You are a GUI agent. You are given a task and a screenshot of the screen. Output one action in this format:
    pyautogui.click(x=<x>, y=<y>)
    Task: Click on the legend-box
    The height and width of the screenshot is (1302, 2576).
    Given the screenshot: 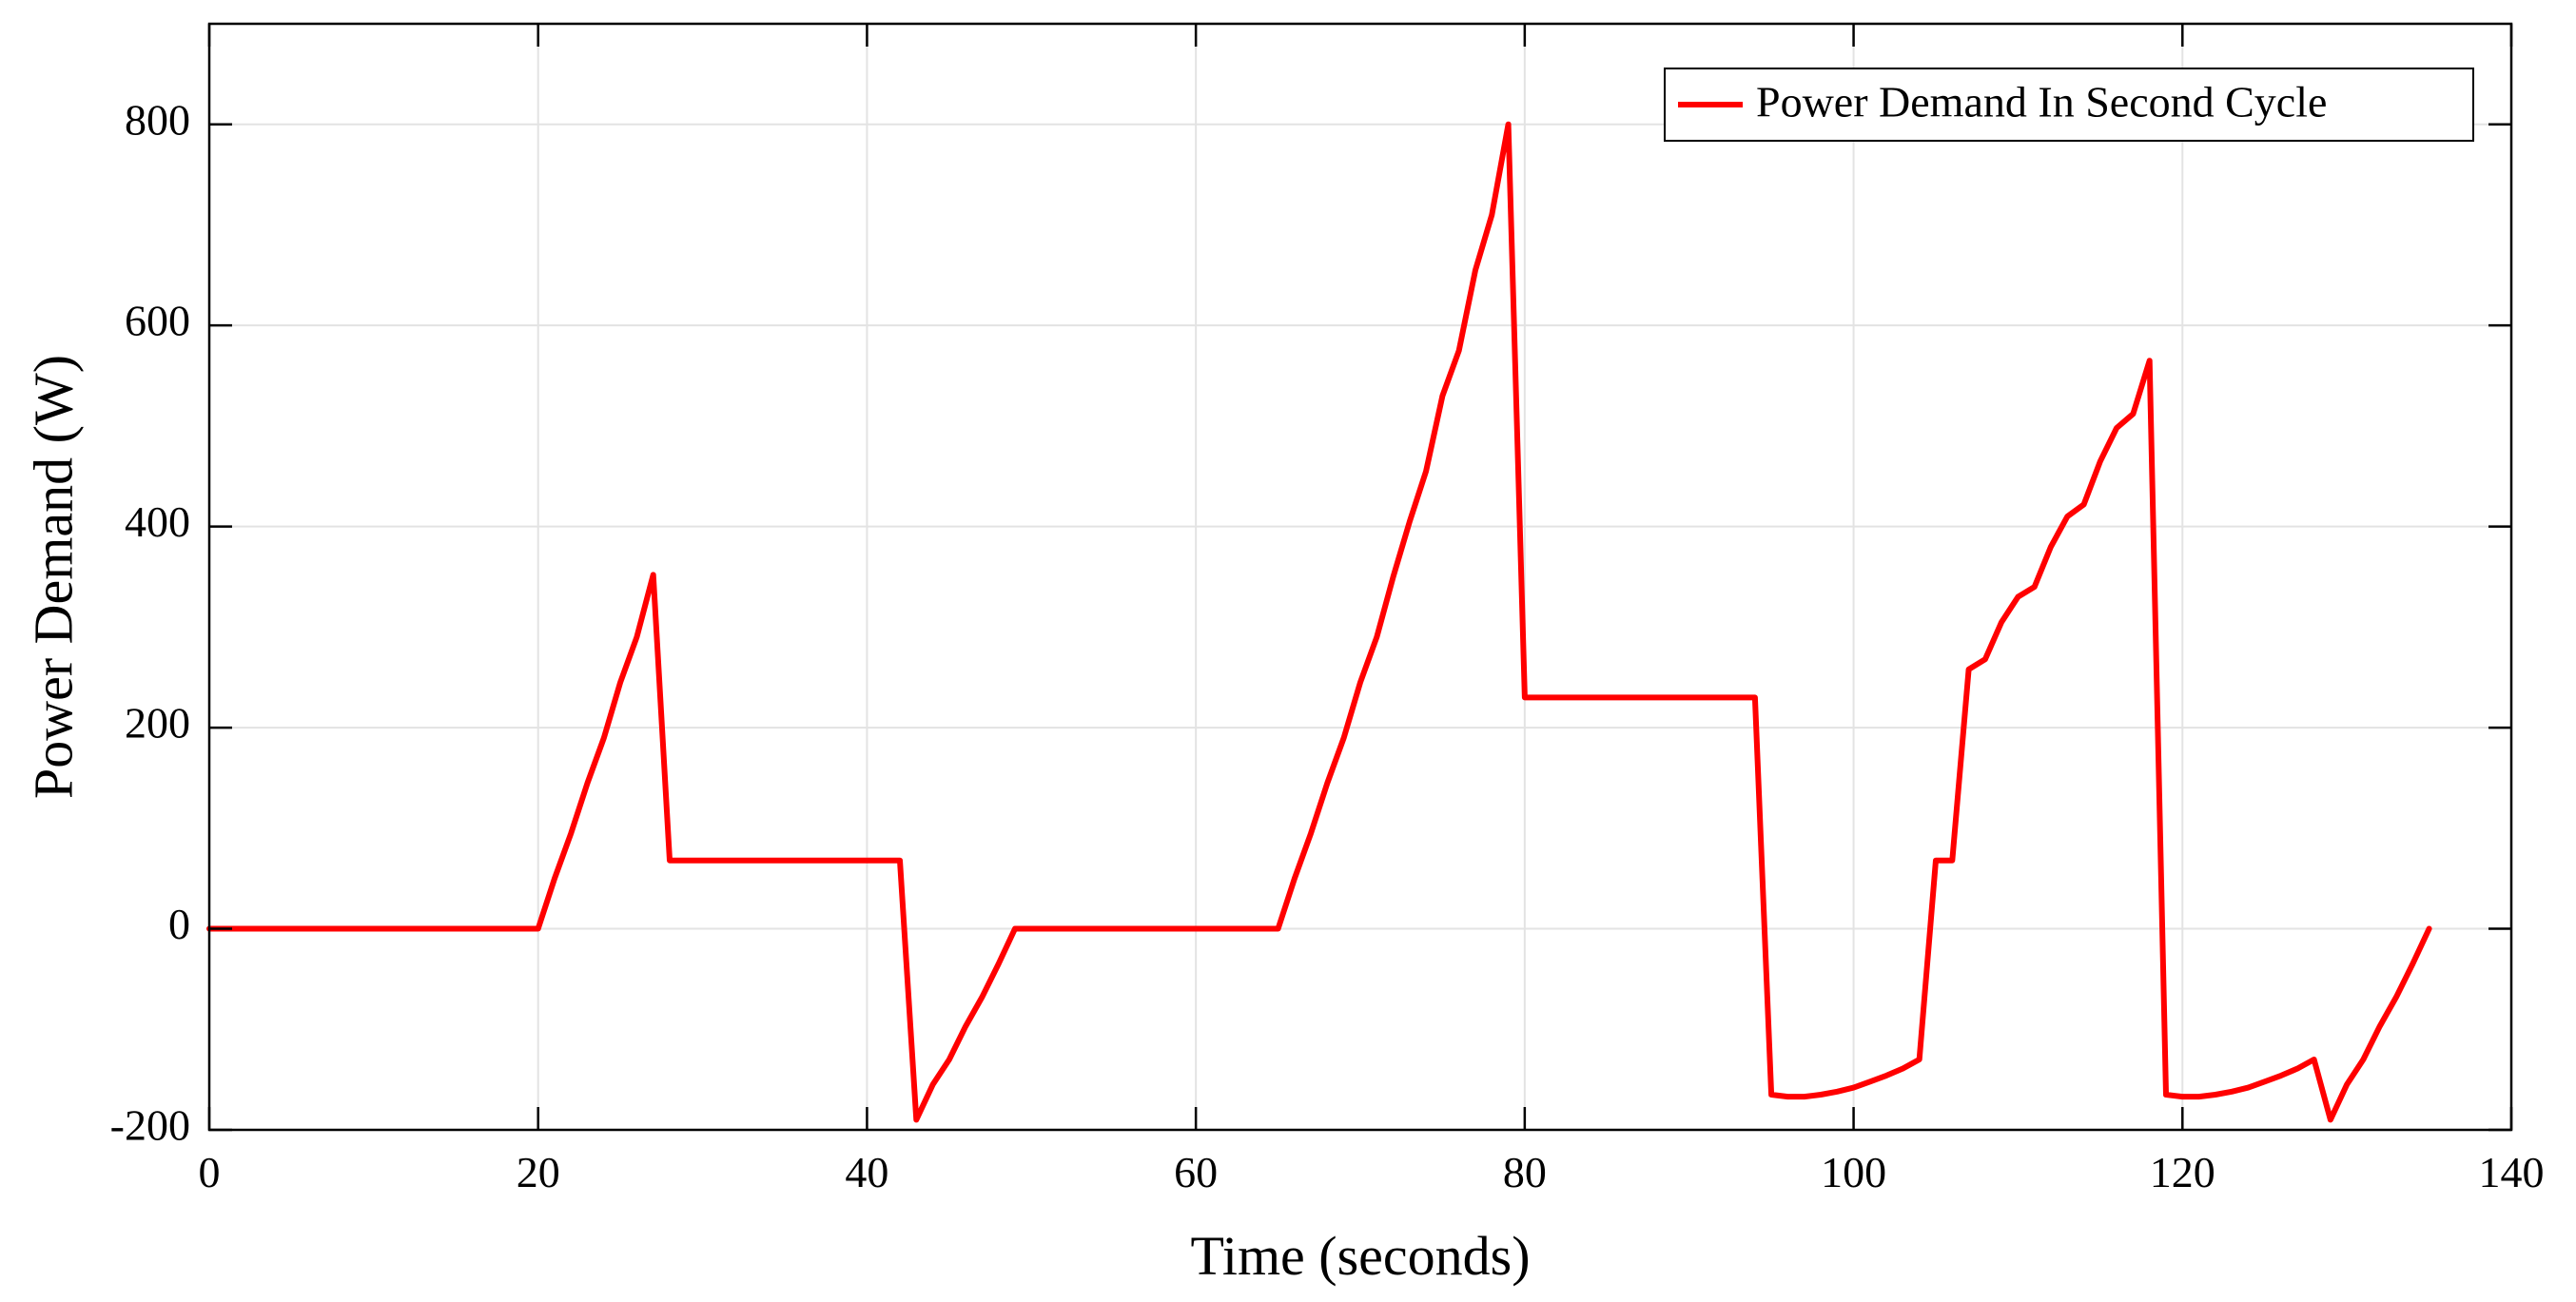 What is the action you would take?
    pyautogui.click(x=2069, y=105)
    